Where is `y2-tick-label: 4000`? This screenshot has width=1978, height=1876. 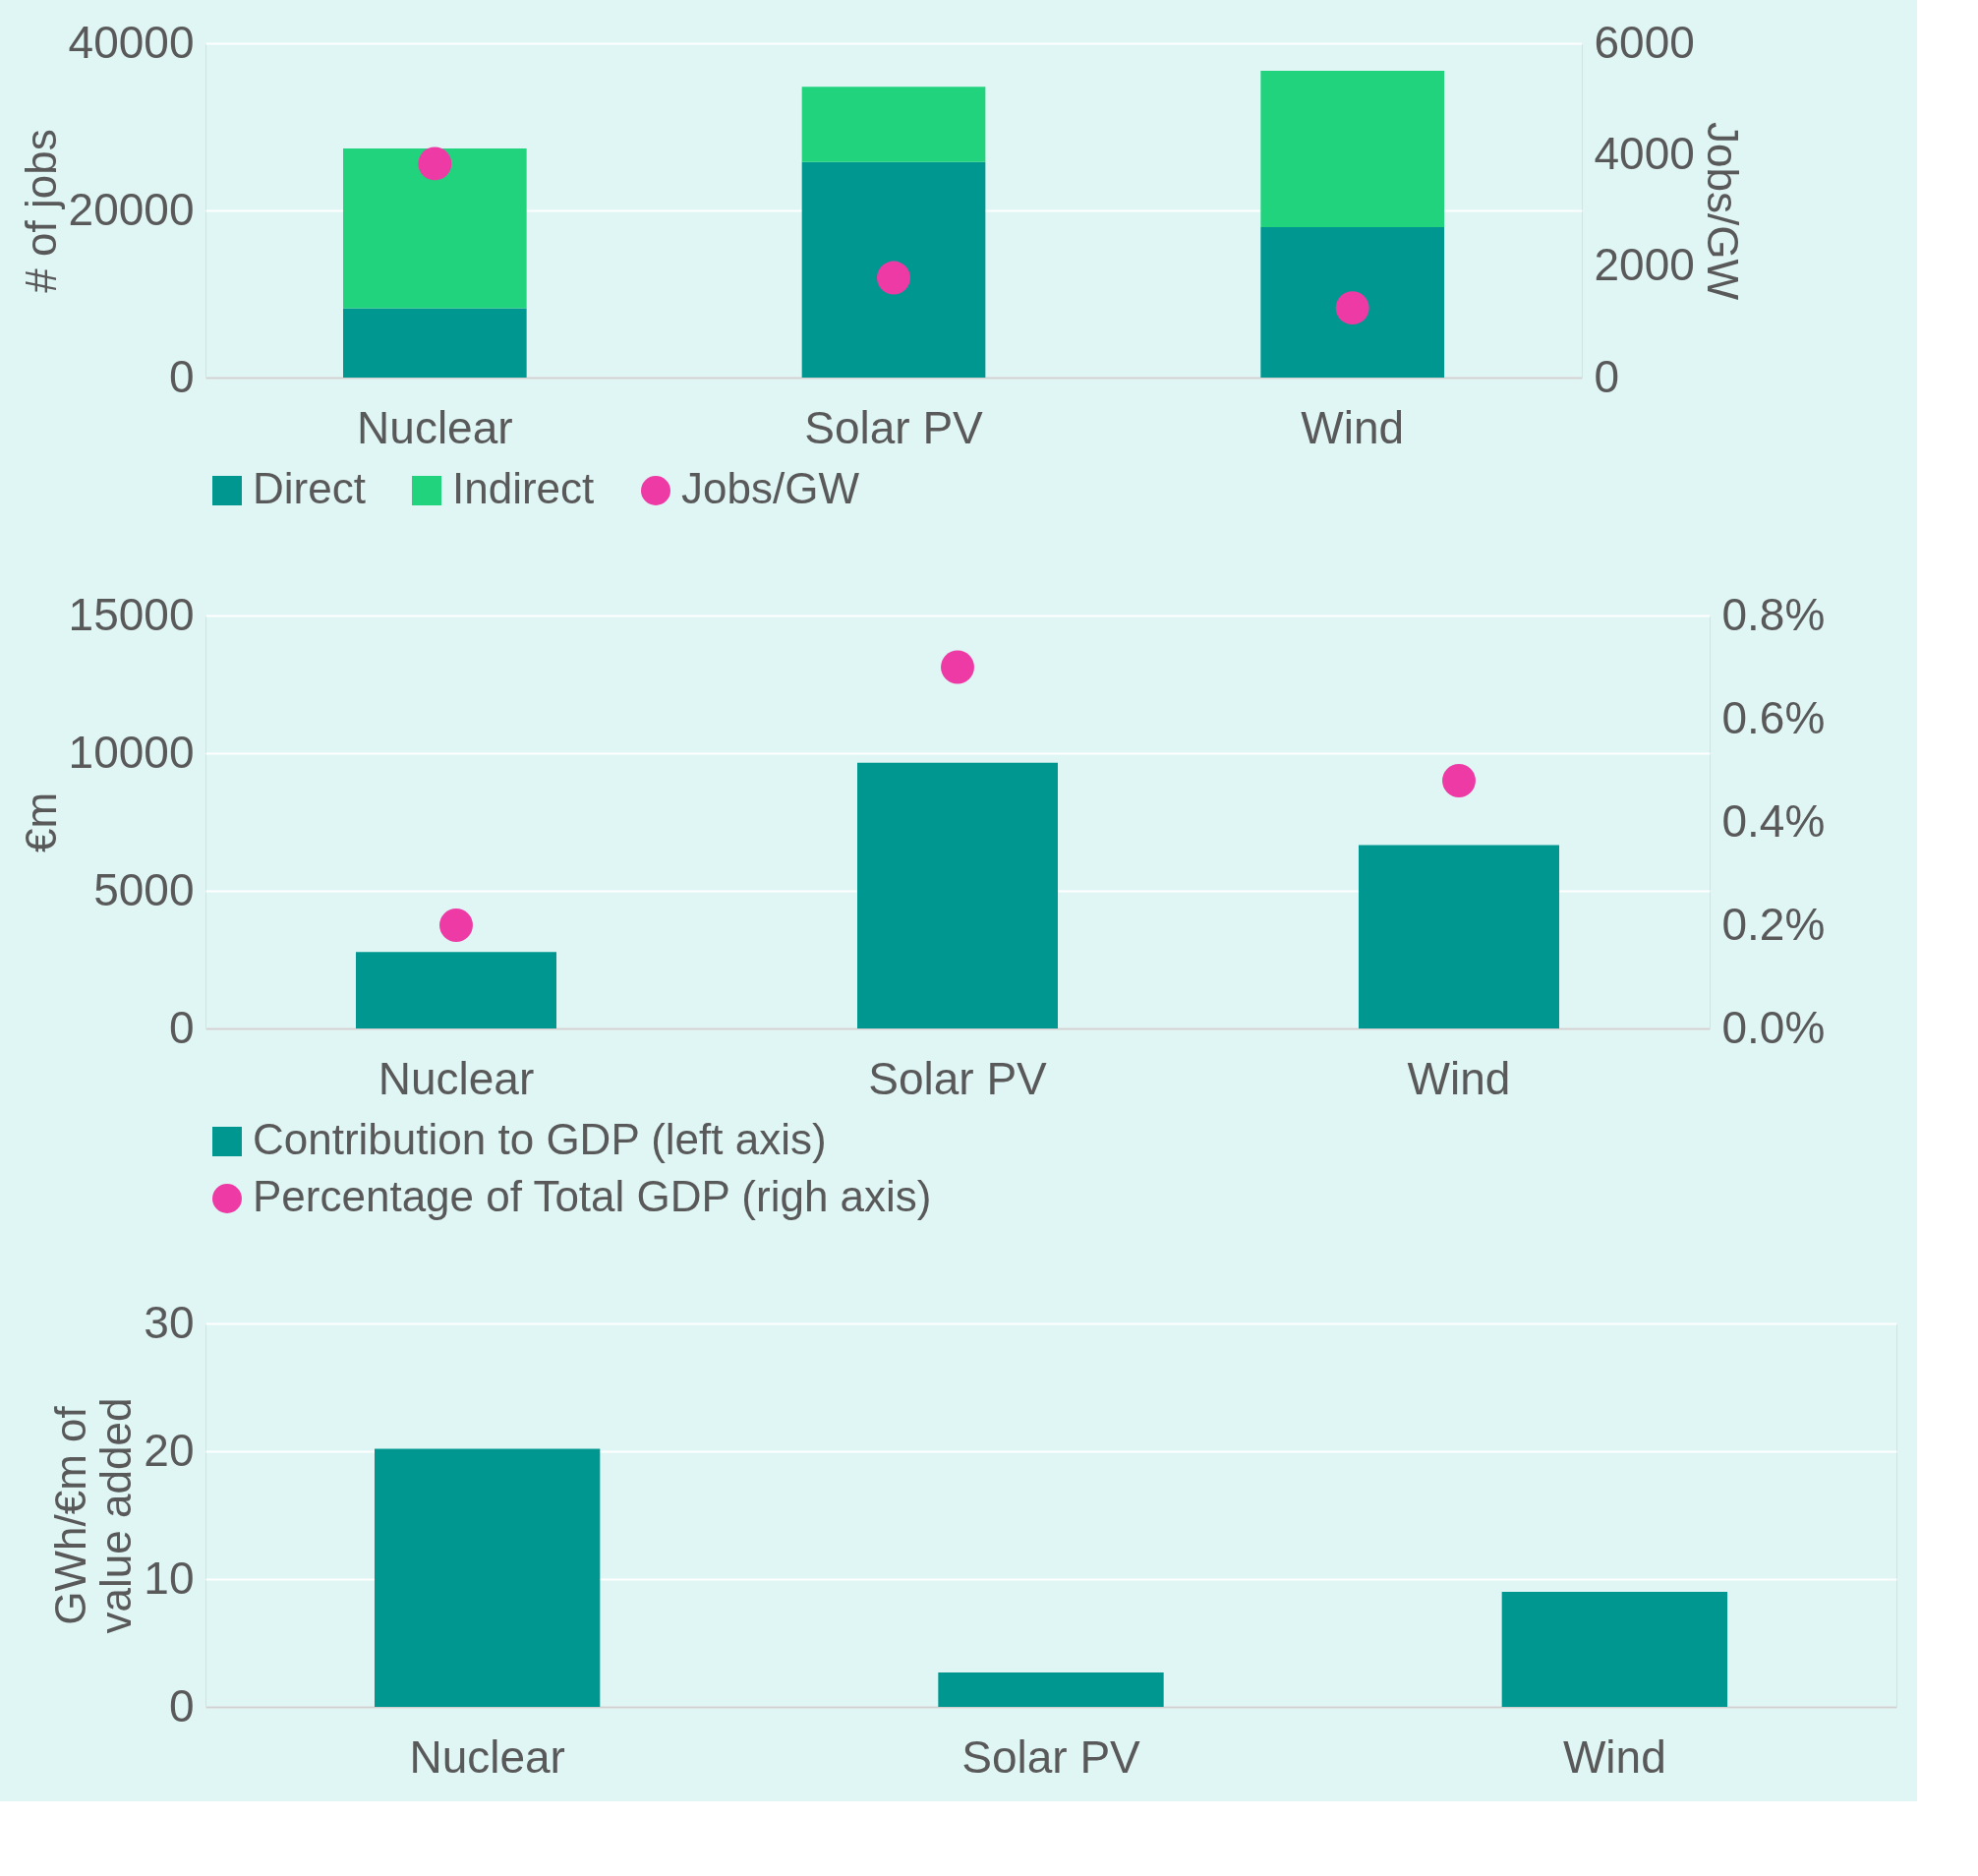
y2-tick-label: 4000 is located at coordinates (1644, 153).